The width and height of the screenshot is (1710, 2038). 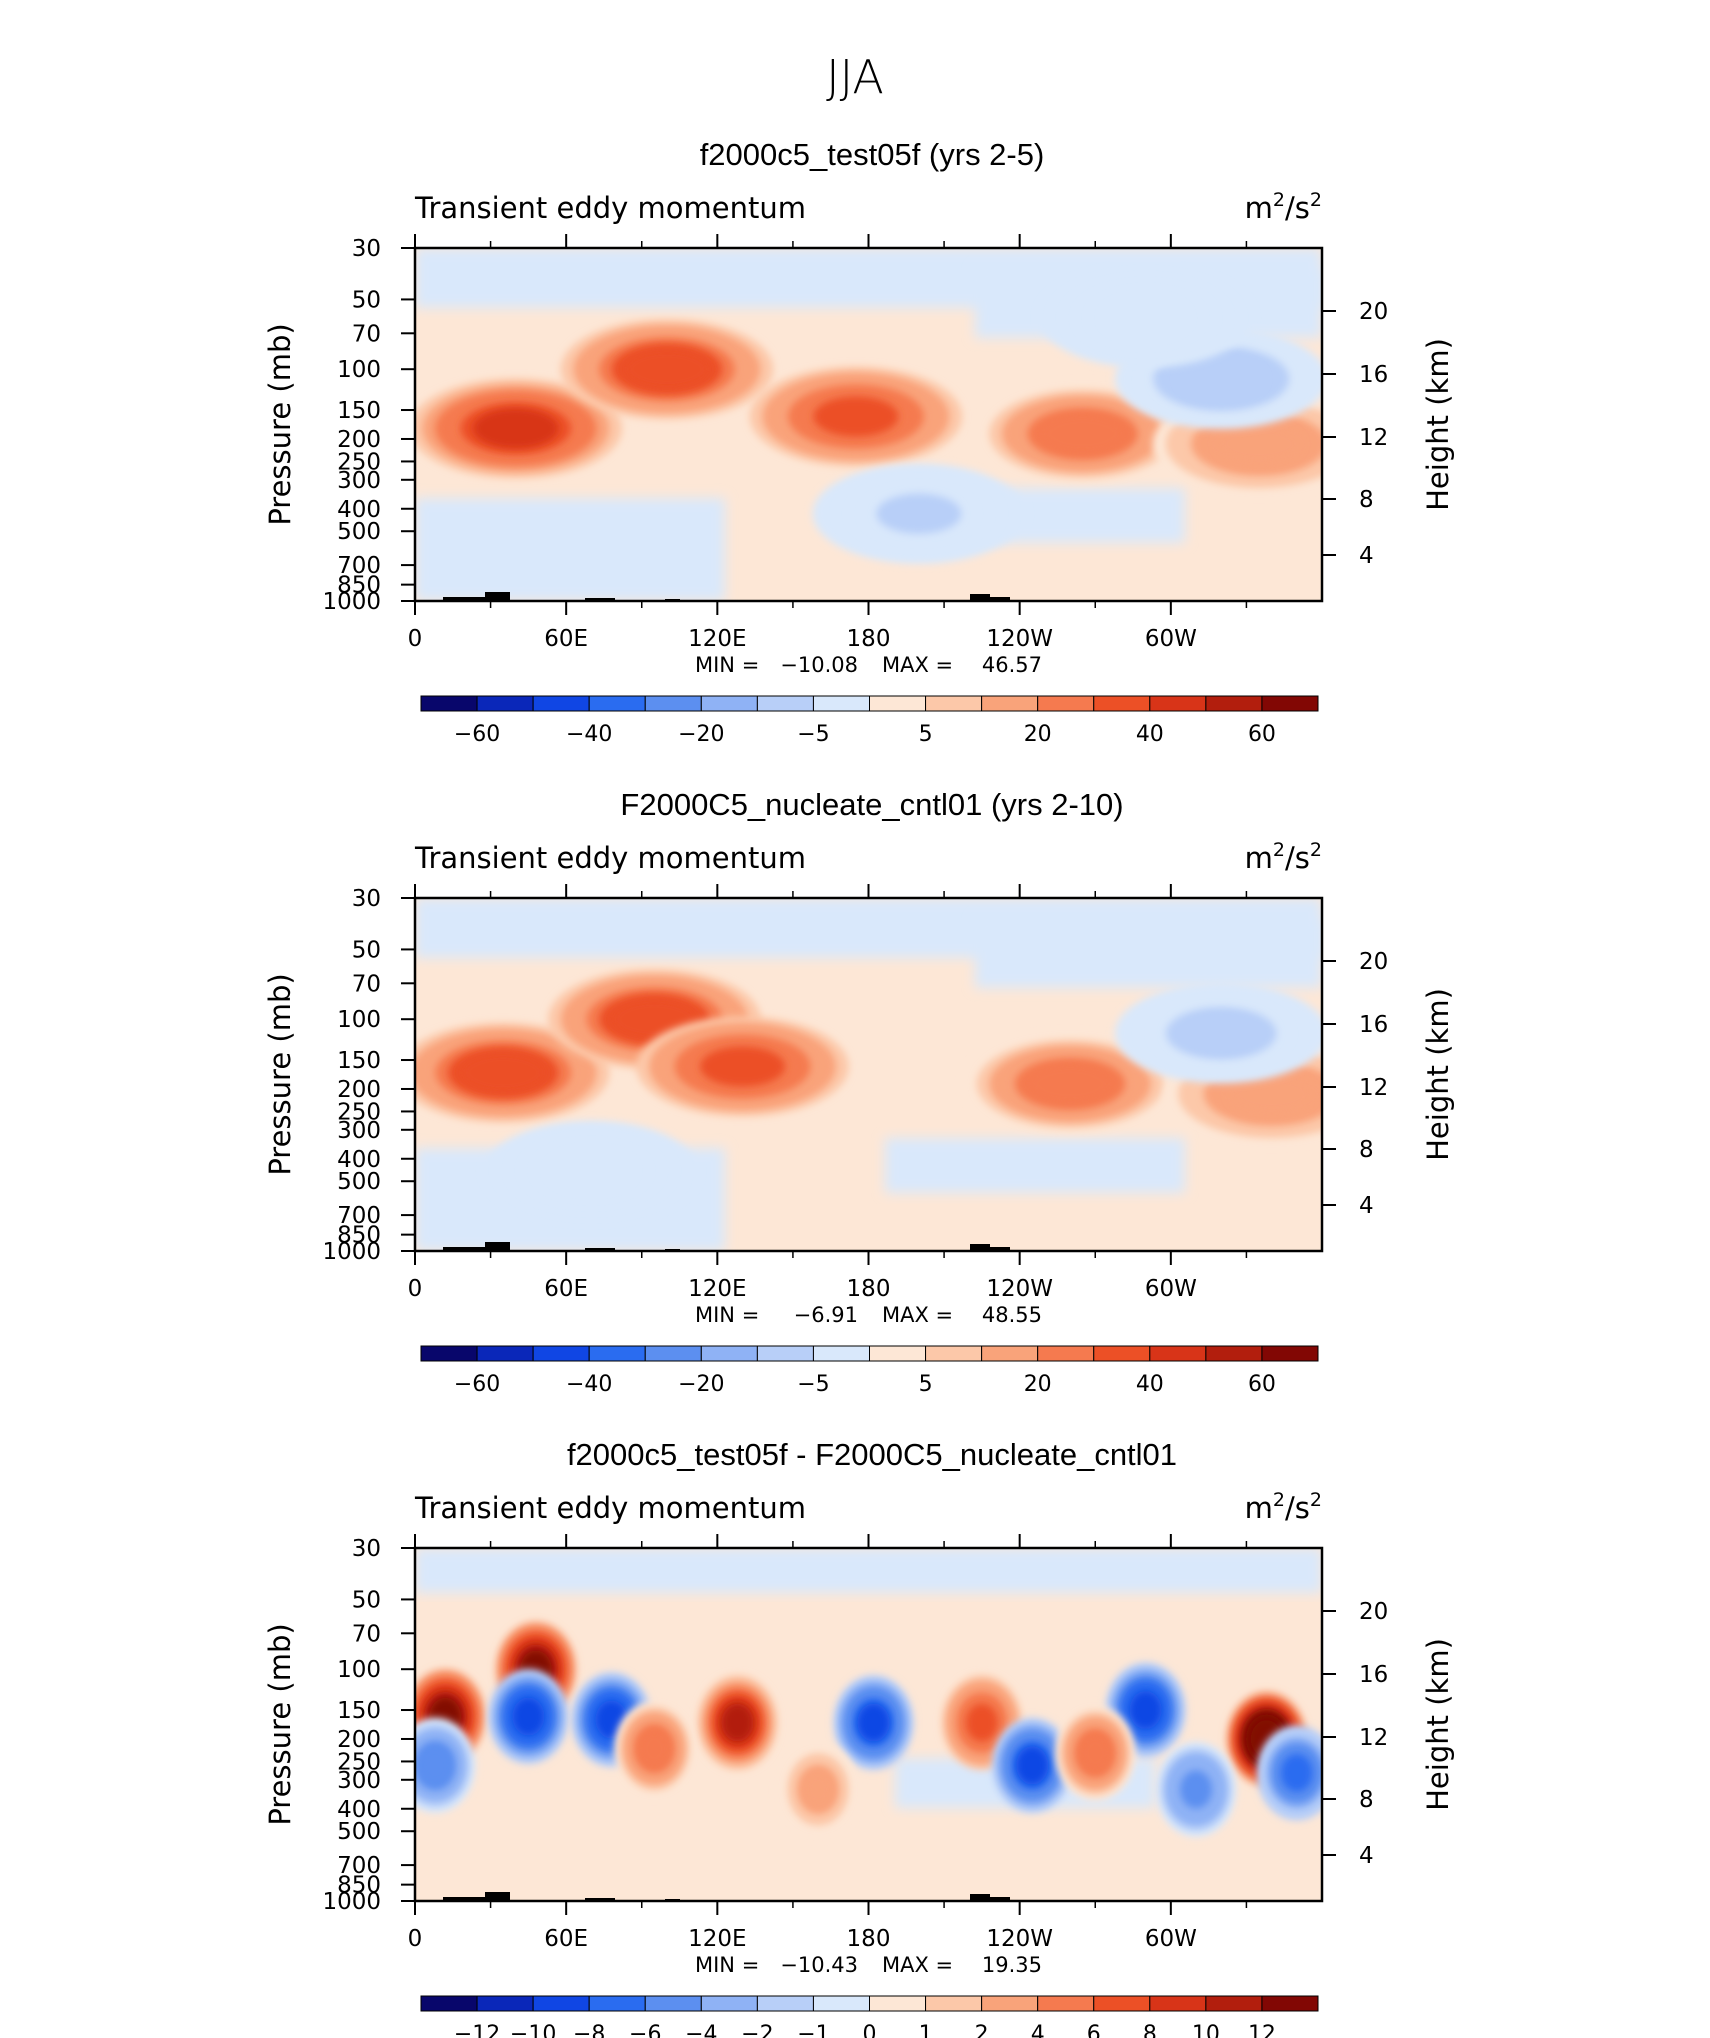 I want to click on units-base: m, so click(x=1259, y=858).